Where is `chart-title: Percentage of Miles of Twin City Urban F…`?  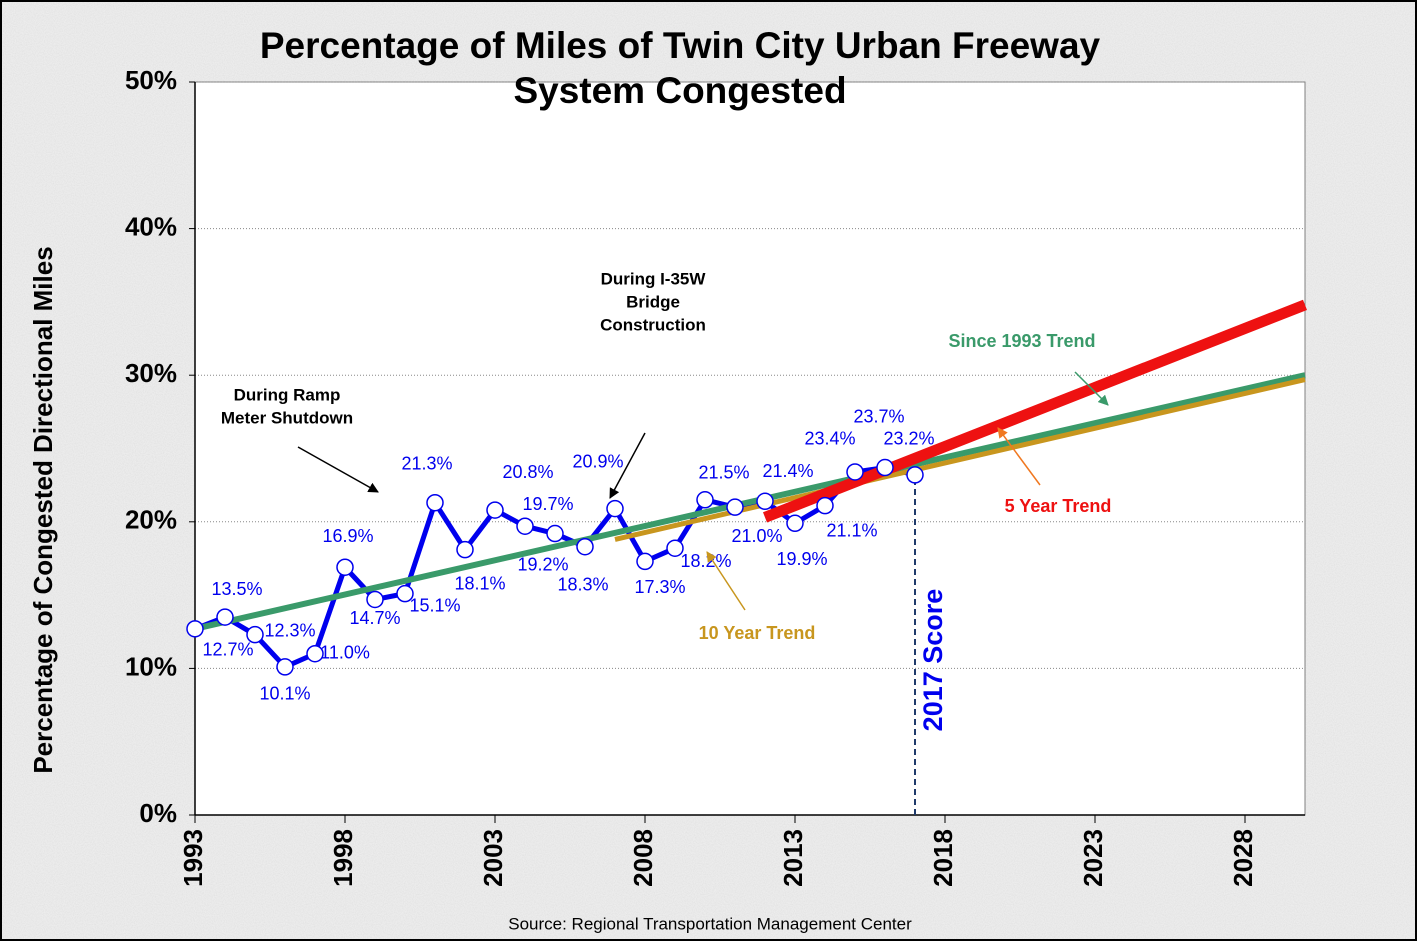 chart-title: Percentage of Miles of Twin City Urban F… is located at coordinates (680, 45).